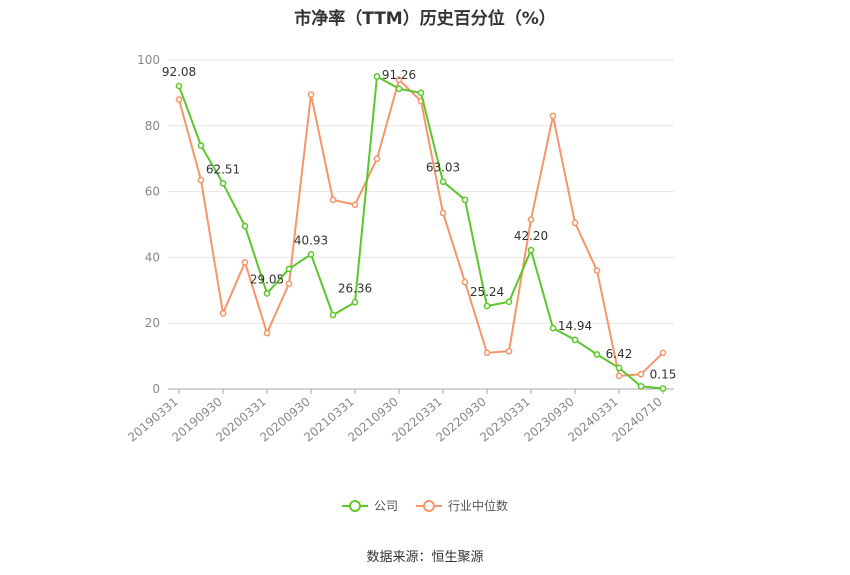  Describe the element at coordinates (152, 257) in the screenshot. I see `y-tick-label: 40` at that location.